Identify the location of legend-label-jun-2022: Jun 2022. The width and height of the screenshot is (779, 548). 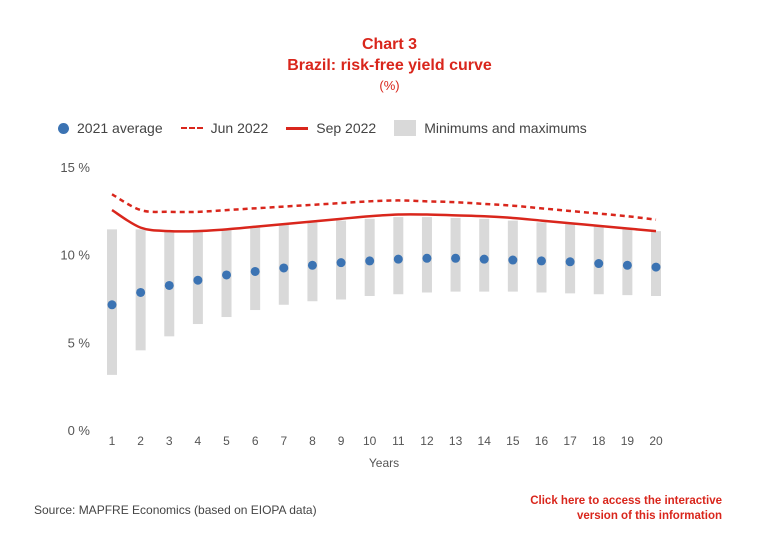
(239, 128).